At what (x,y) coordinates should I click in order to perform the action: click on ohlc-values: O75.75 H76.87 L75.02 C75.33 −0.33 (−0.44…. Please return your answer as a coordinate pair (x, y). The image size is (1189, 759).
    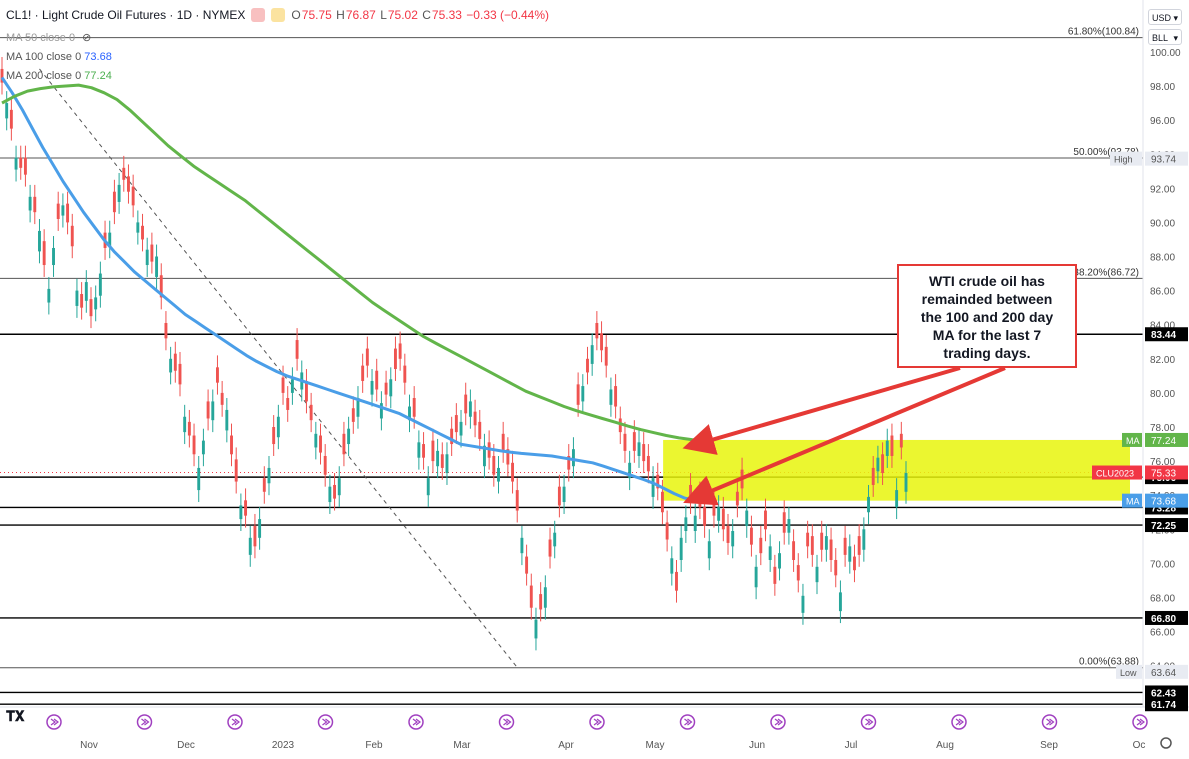
    Looking at the image, I should click on (420, 15).